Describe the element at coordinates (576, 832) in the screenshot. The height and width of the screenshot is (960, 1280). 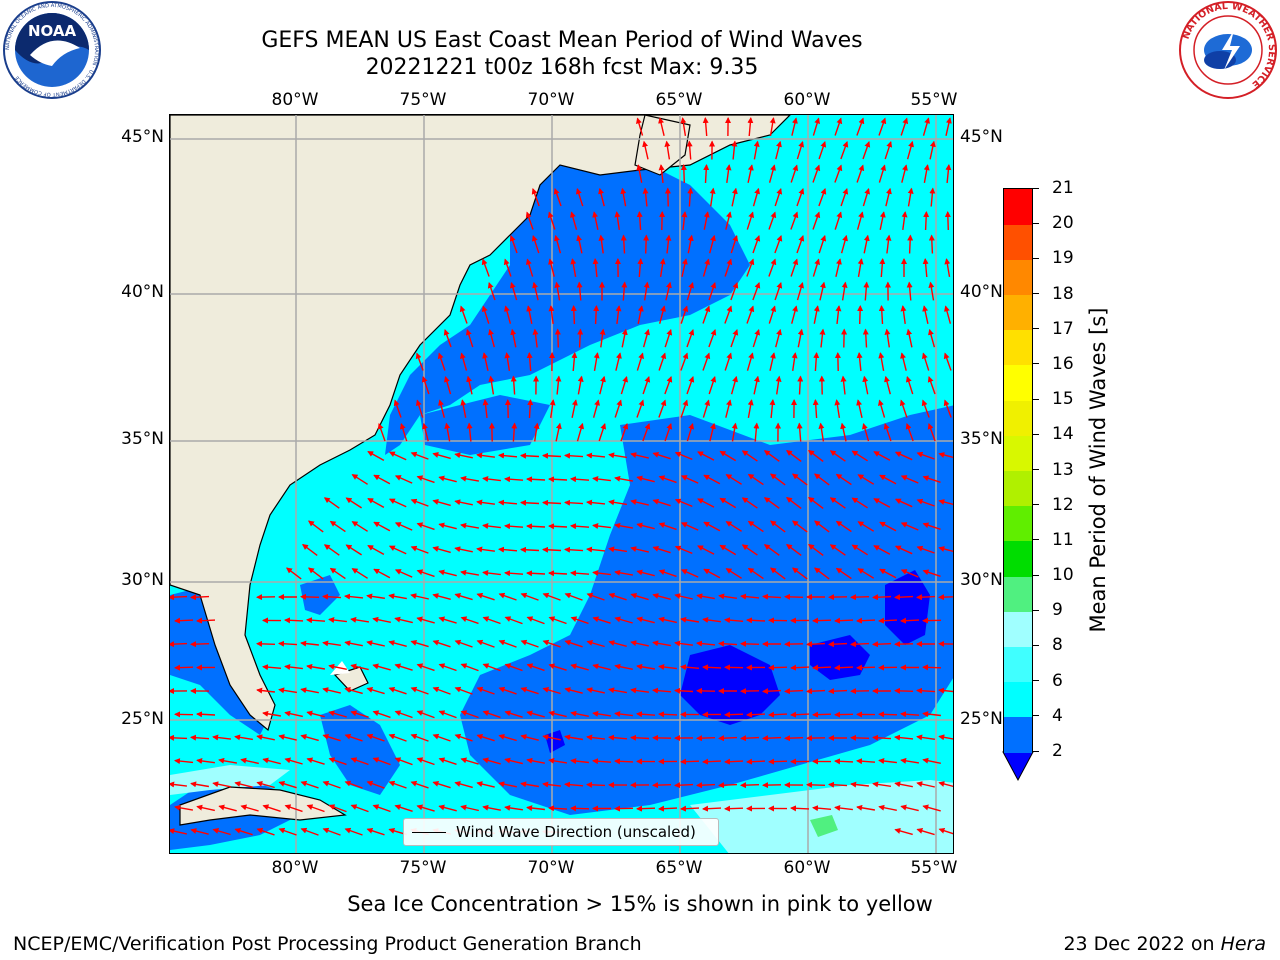
I see `legend-label: Wind Wave Direction (unscaled)` at that location.